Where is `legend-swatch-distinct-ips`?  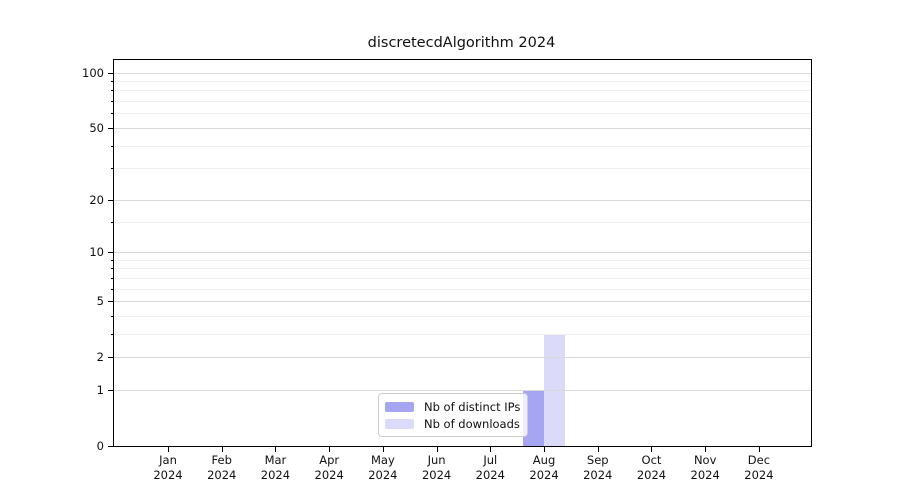 legend-swatch-distinct-ips is located at coordinates (399, 407).